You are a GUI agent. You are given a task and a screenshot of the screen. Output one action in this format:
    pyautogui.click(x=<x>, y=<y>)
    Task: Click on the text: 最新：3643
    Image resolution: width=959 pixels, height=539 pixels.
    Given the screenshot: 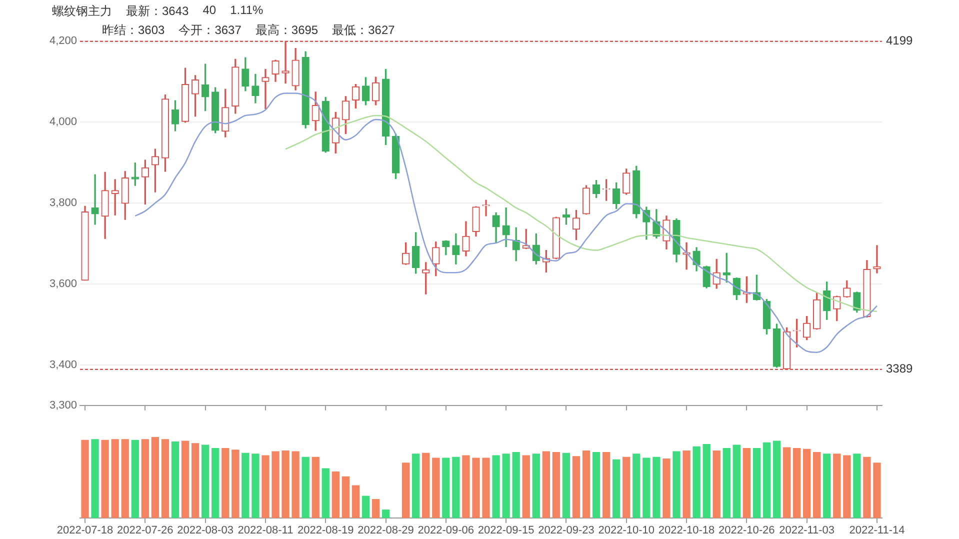 What is the action you would take?
    pyautogui.click(x=157, y=11)
    